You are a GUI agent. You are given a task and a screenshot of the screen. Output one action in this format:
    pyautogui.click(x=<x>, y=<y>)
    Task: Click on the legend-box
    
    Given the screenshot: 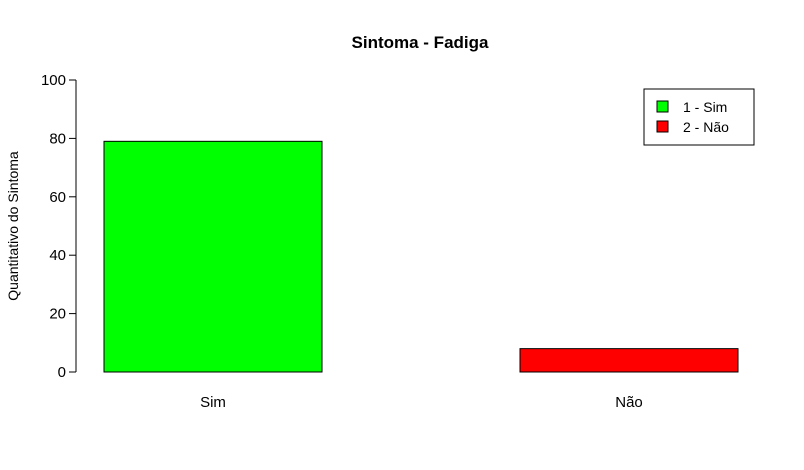 What is the action you would take?
    pyautogui.click(x=699, y=117)
    